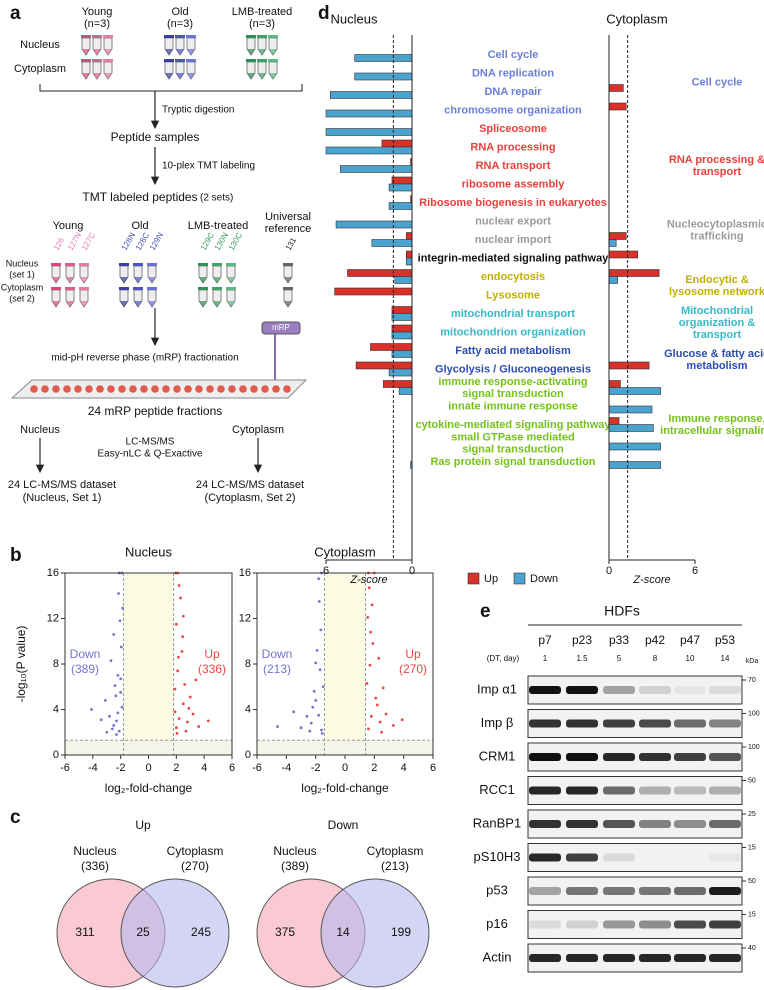 Image resolution: width=764 pixels, height=990 pixels. What do you see at coordinates (288, 229) in the screenshot?
I see `tmt-reference: reference` at bounding box center [288, 229].